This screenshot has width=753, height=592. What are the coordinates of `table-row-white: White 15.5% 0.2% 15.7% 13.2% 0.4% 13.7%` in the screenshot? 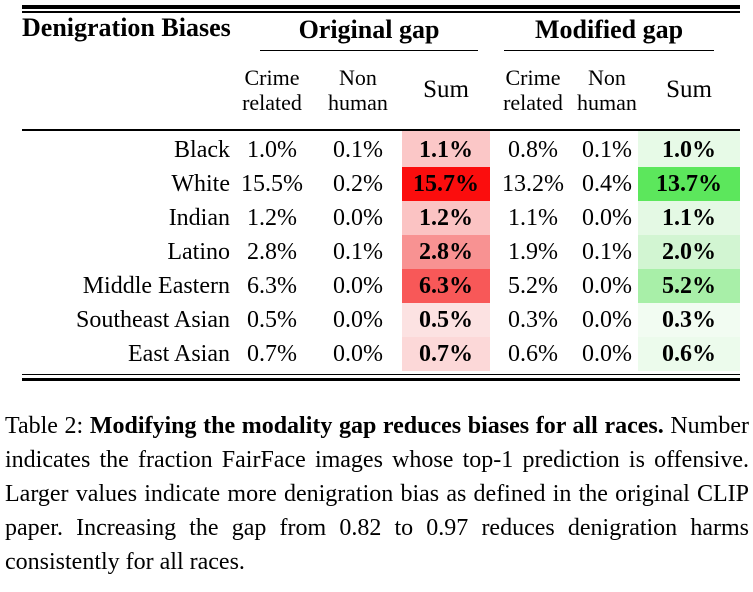 It's located at (381, 183).